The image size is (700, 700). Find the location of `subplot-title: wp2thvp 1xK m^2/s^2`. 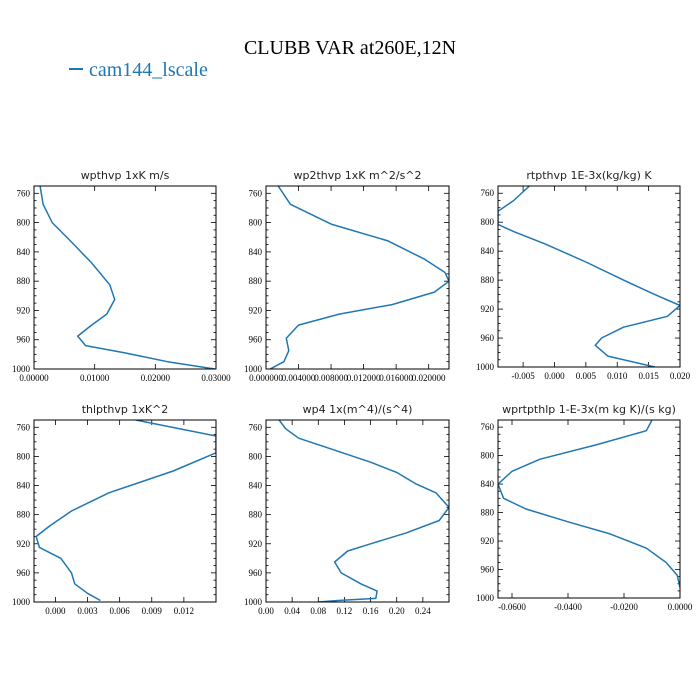

subplot-title: wp2thvp 1xK m^2/s^2 is located at coordinates (357, 175).